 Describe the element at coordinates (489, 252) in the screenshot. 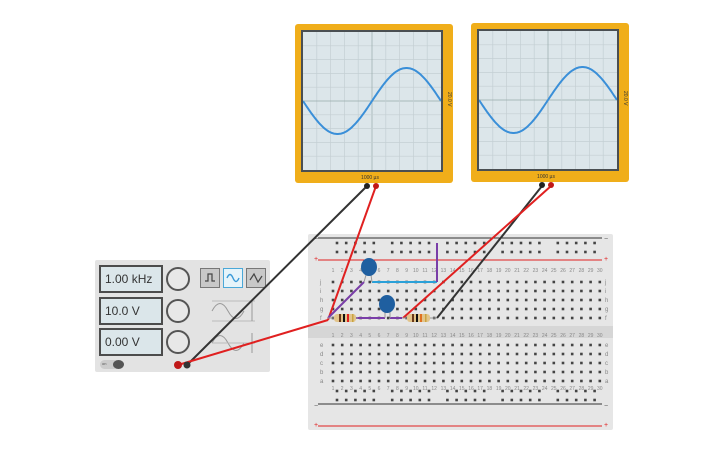

I see `black-wire` at that location.